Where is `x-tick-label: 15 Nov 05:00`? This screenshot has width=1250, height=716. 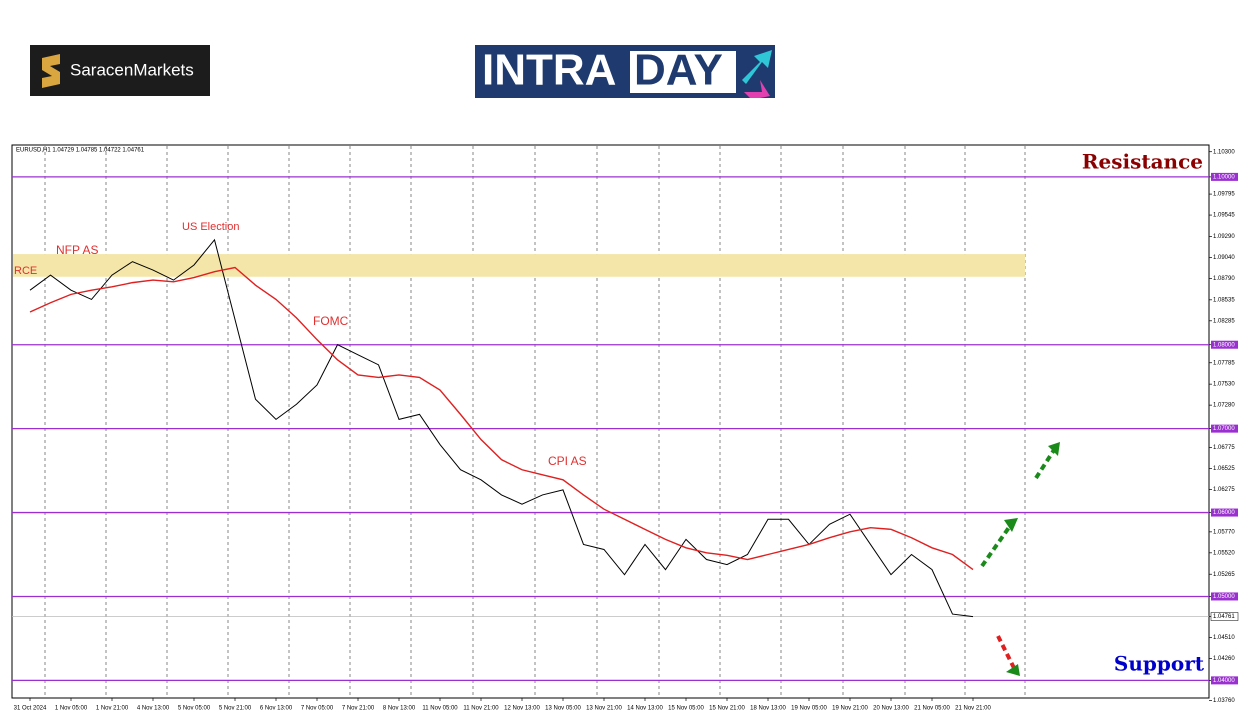 x-tick-label: 15 Nov 05:00 is located at coordinates (686, 709).